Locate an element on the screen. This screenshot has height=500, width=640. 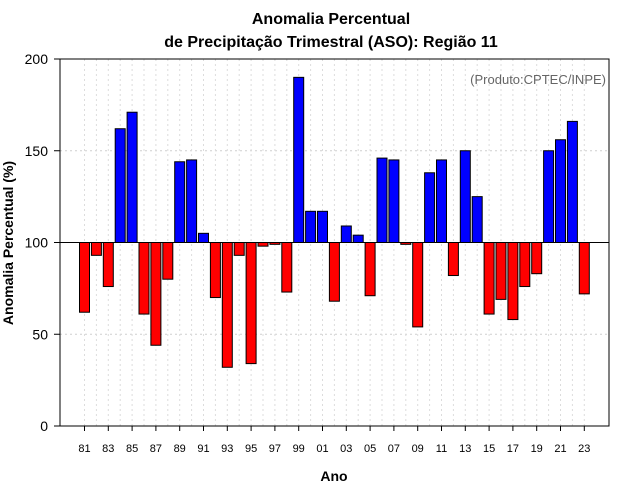
x-tick-label: 85 is located at coordinates (132, 449).